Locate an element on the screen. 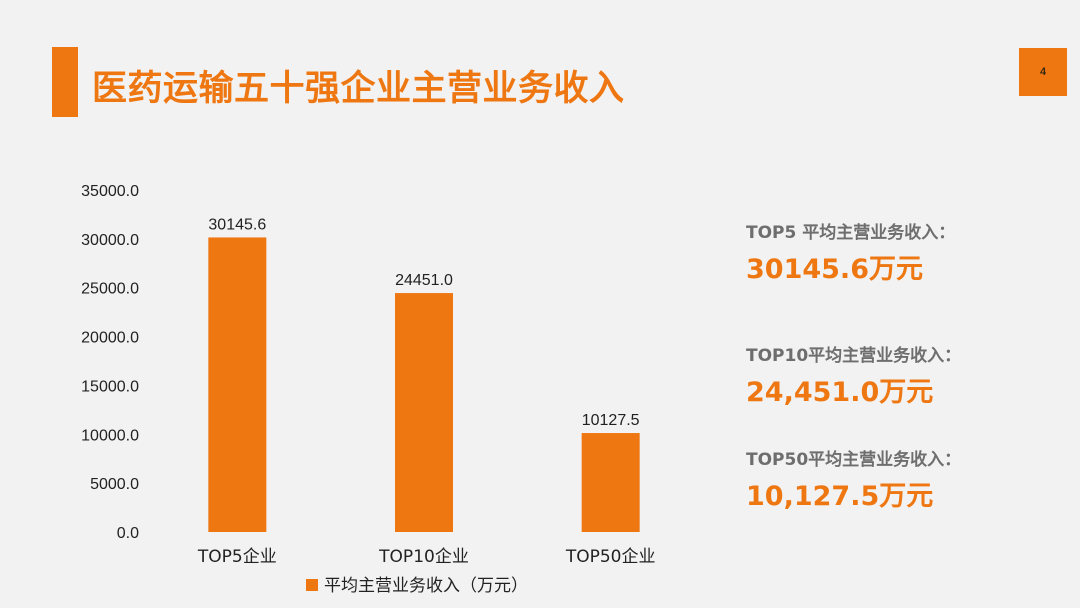 This screenshot has width=1080, height=608. x-category-label: TOP5企业 is located at coordinates (237, 557).